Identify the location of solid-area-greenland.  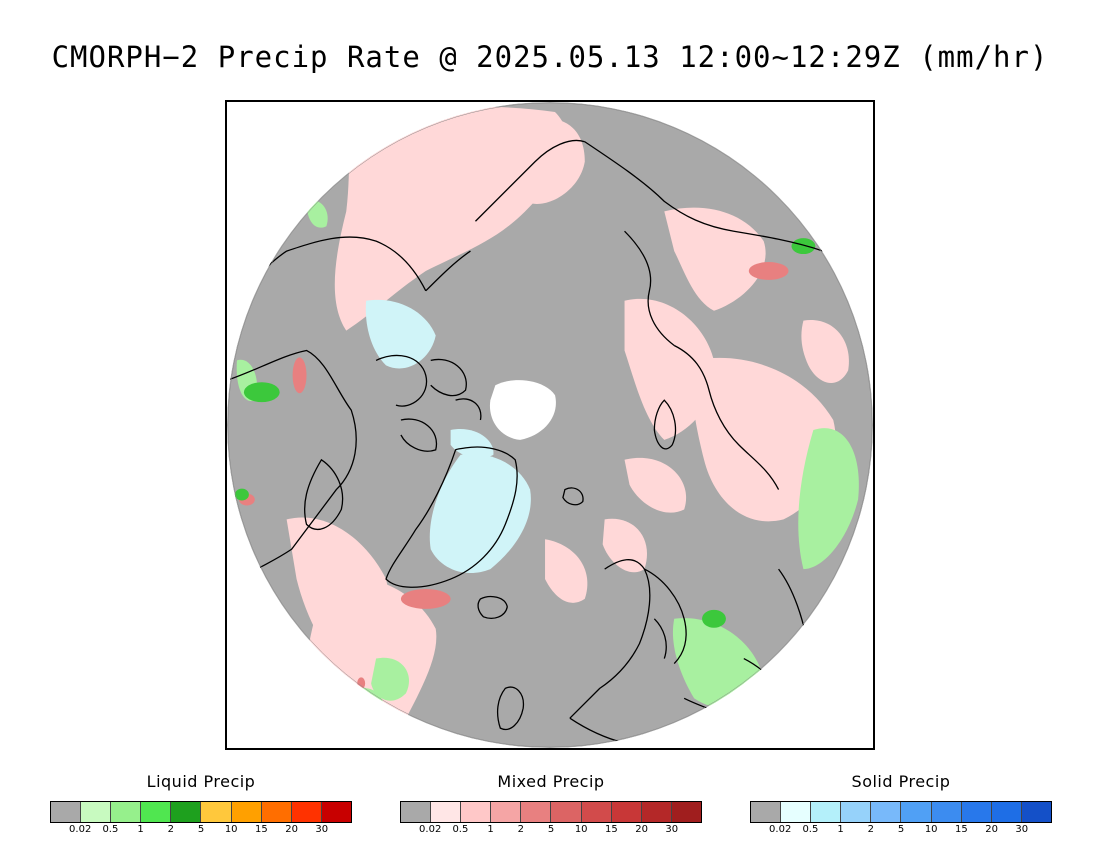
(480, 513).